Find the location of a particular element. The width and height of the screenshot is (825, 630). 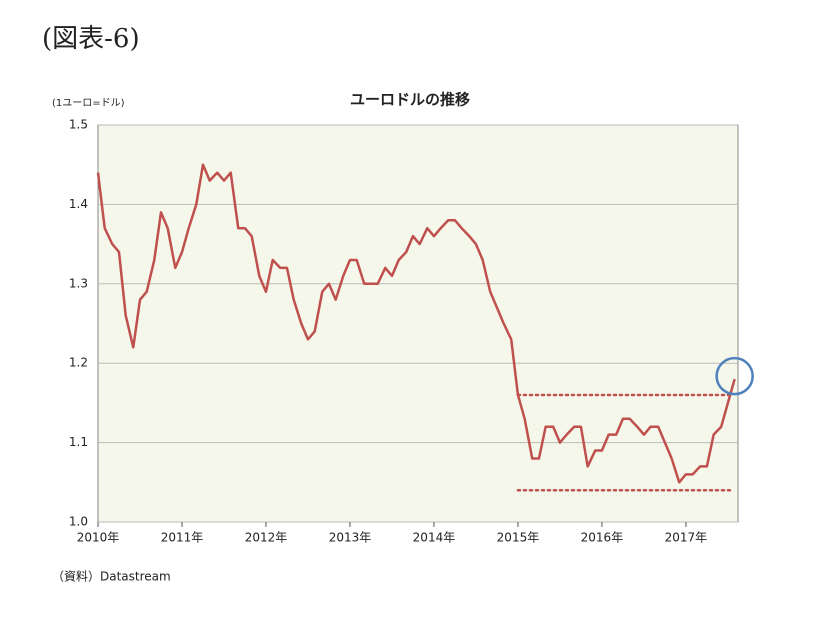

x-tick-label: 2014年 is located at coordinates (434, 538).